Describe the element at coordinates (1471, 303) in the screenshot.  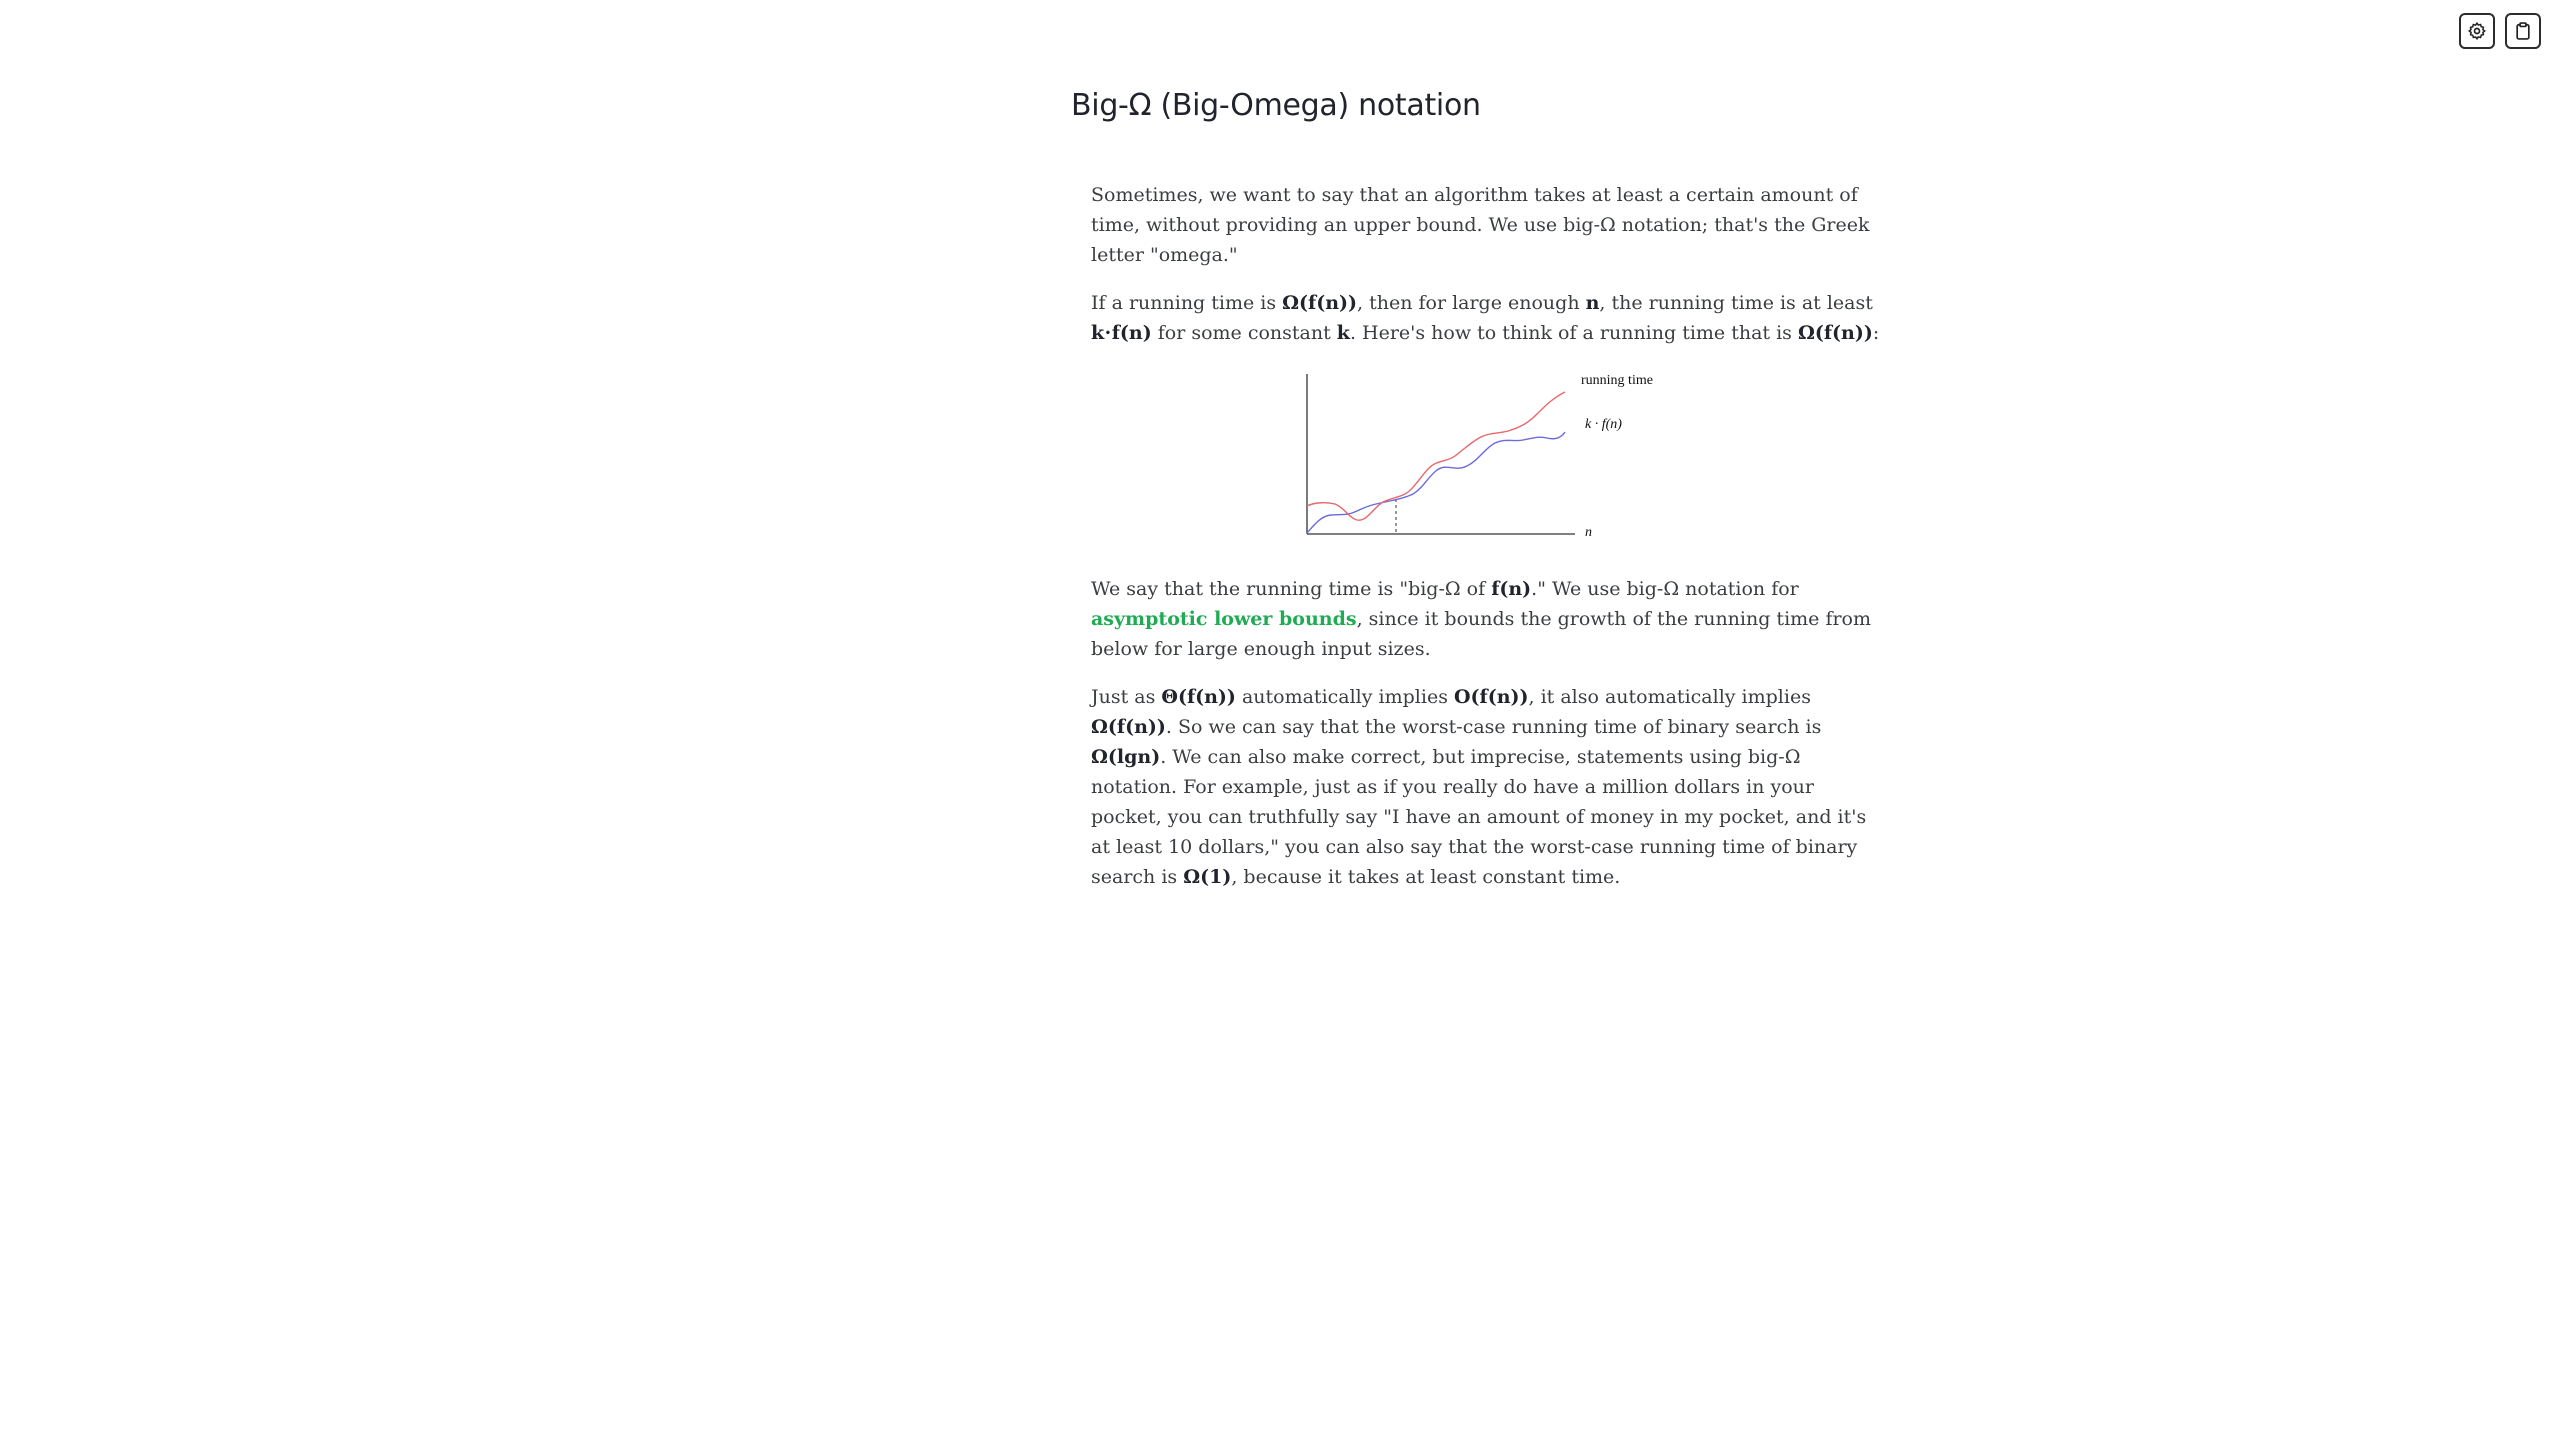
I see `text: , then for large enough` at that location.